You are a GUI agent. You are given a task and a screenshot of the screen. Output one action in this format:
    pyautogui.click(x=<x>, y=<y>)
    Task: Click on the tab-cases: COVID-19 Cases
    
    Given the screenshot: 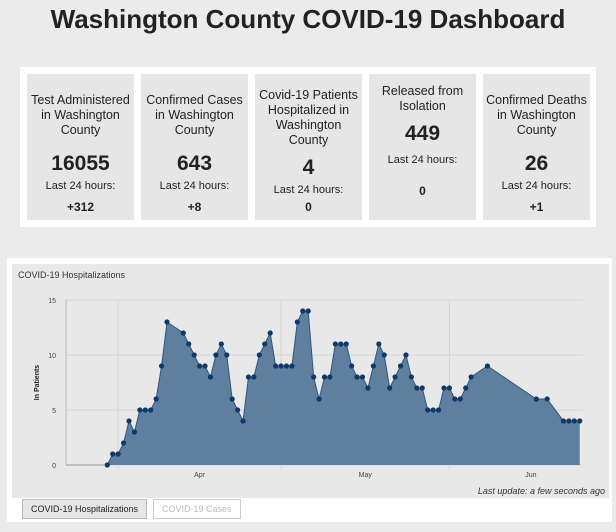 What is the action you would take?
    pyautogui.click(x=197, y=509)
    